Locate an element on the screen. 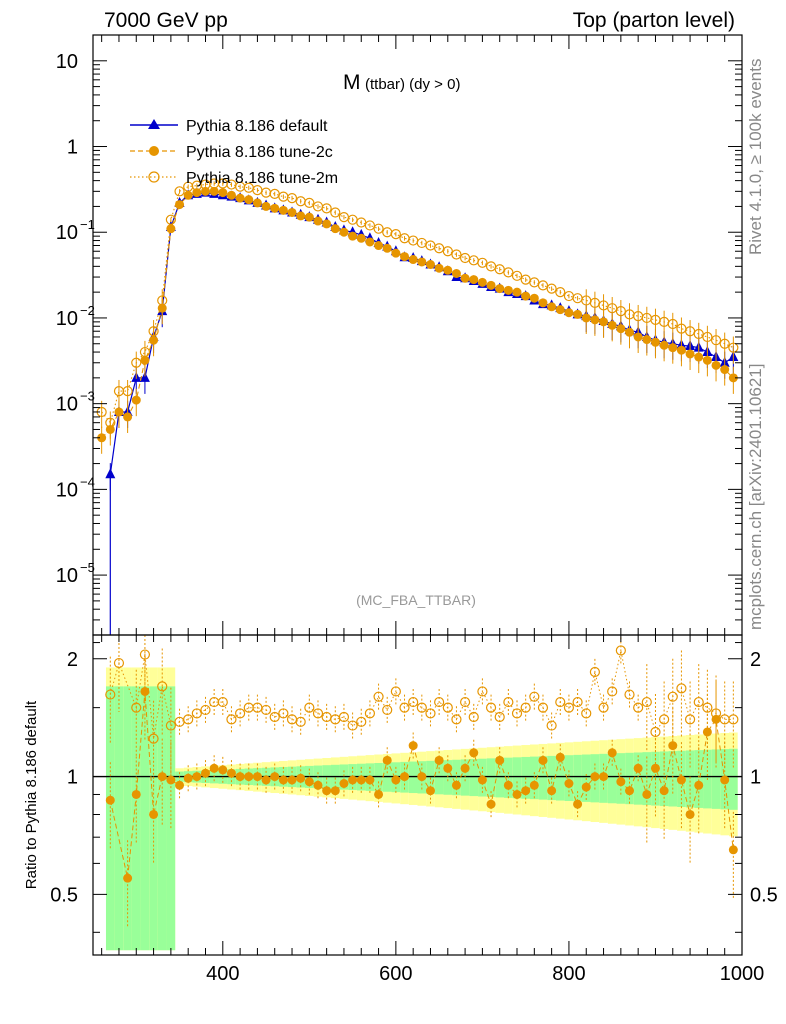 The width and height of the screenshot is (786, 1024). x-tick-label: 600 is located at coordinates (395, 974).